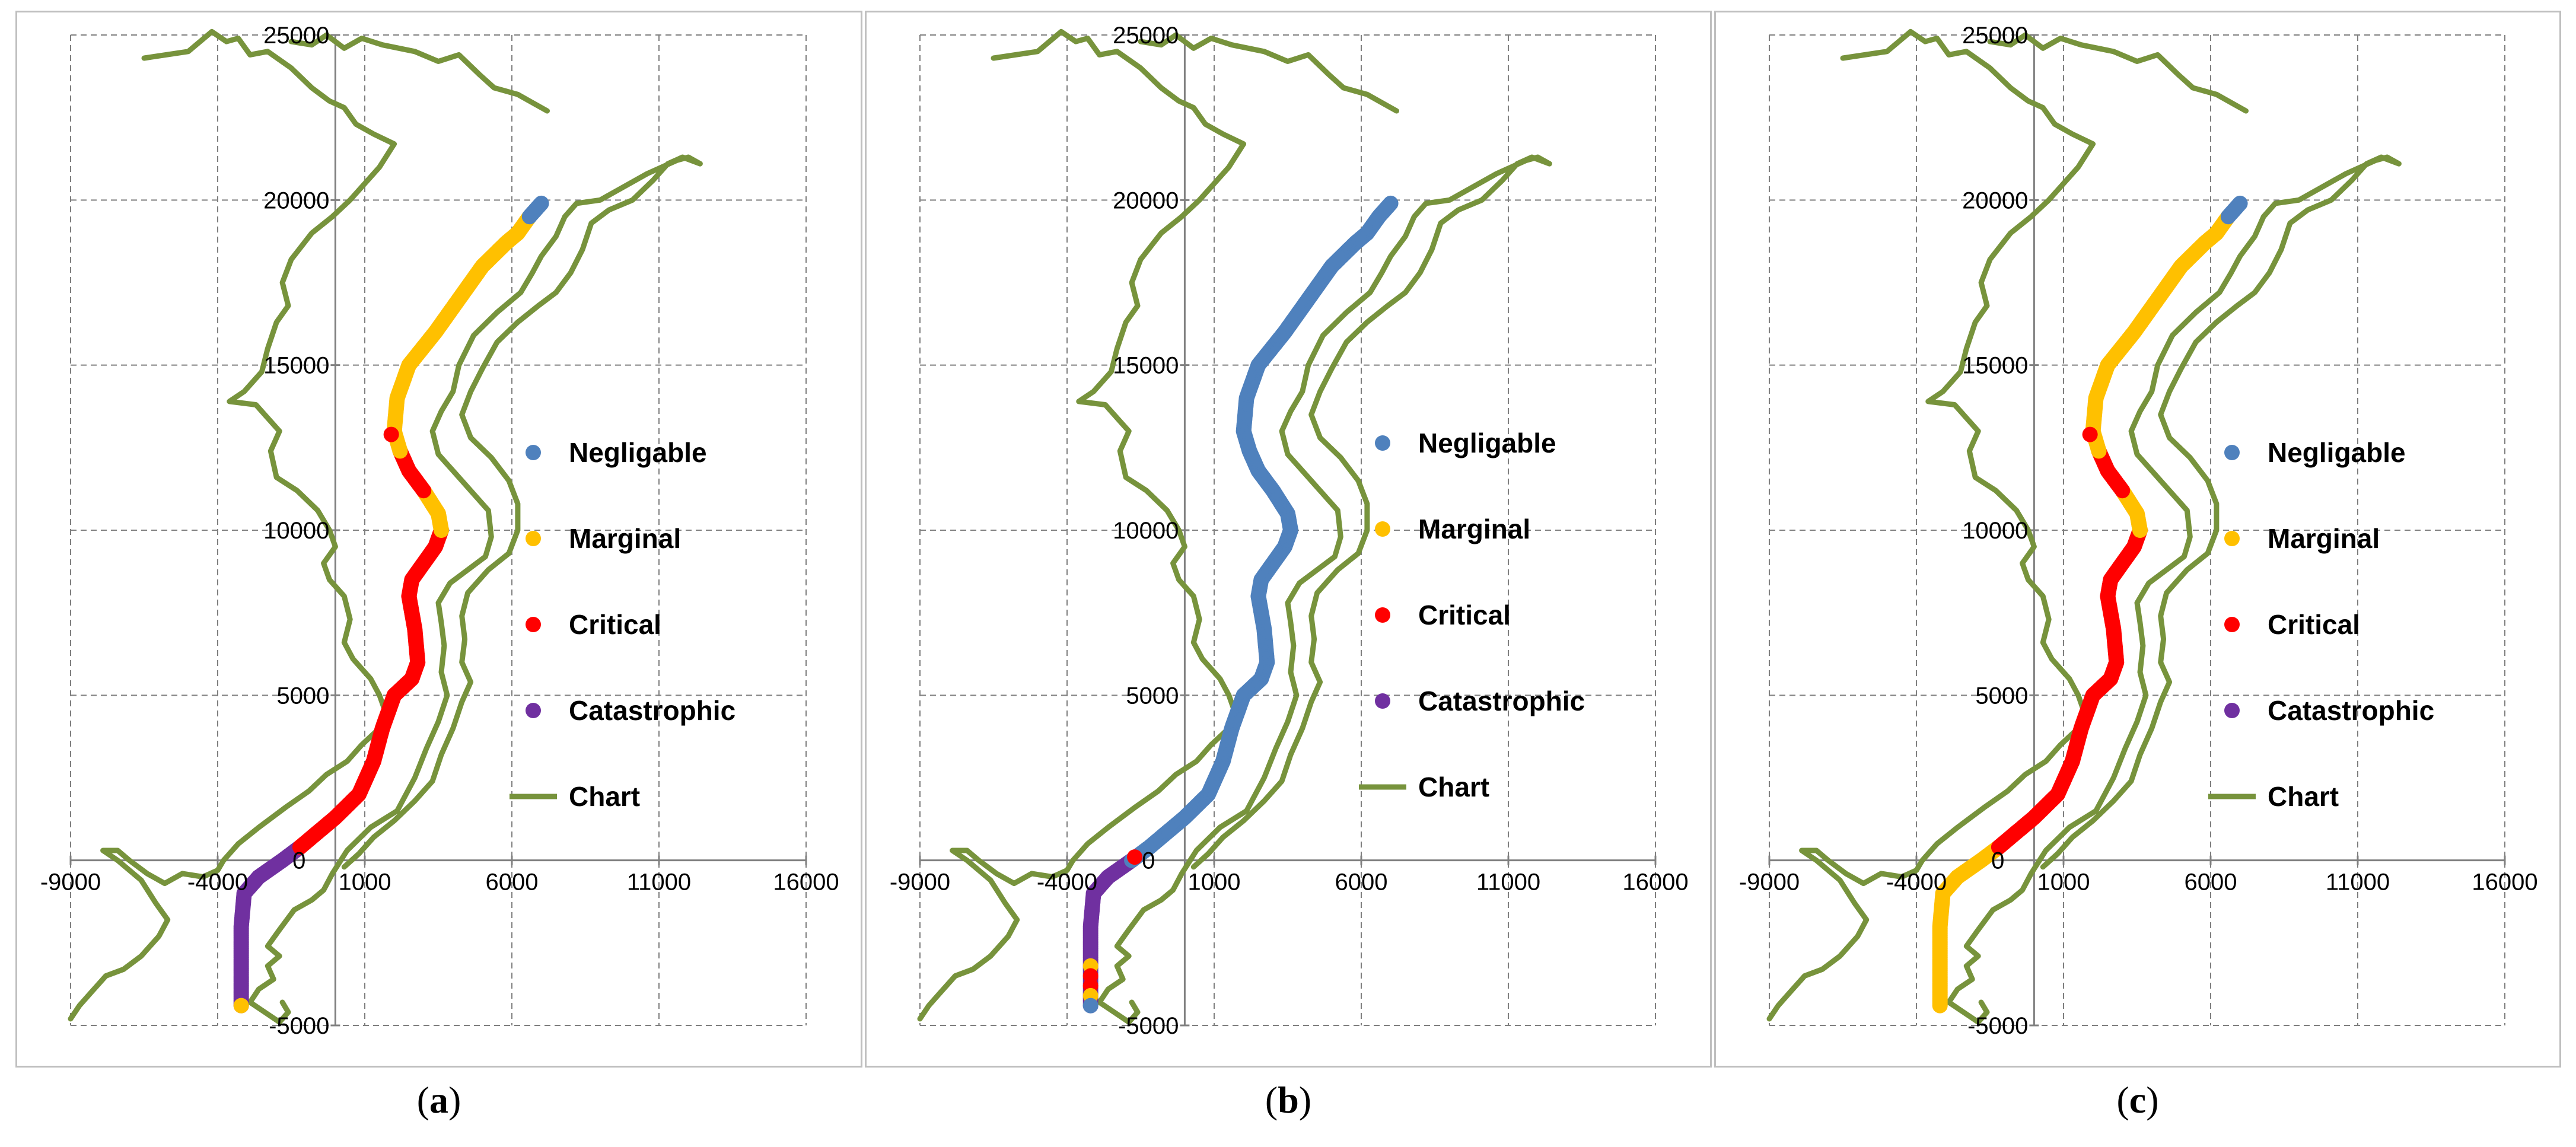 The image size is (2576, 1147). I want to click on caption-a-label: a, so click(438, 1100).